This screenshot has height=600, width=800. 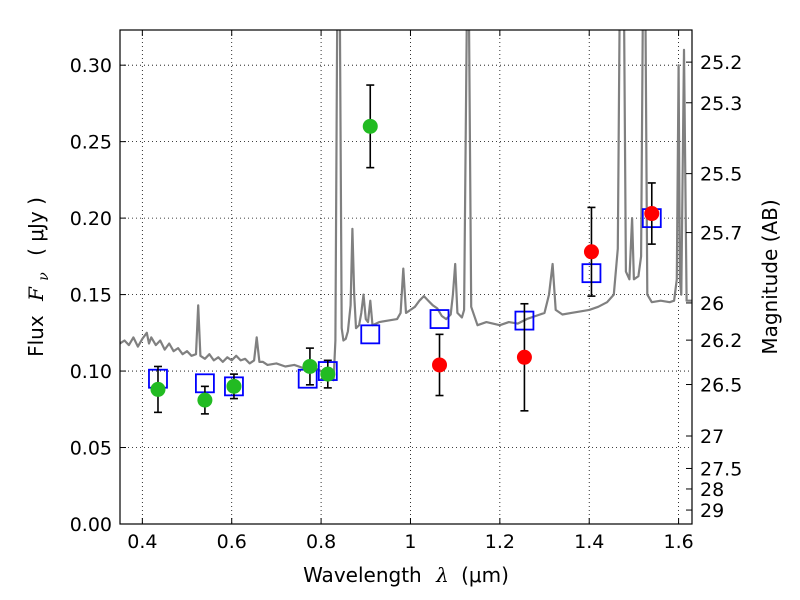 What do you see at coordinates (91, 143) in the screenshot?
I see `y-tick-label: 0.25` at bounding box center [91, 143].